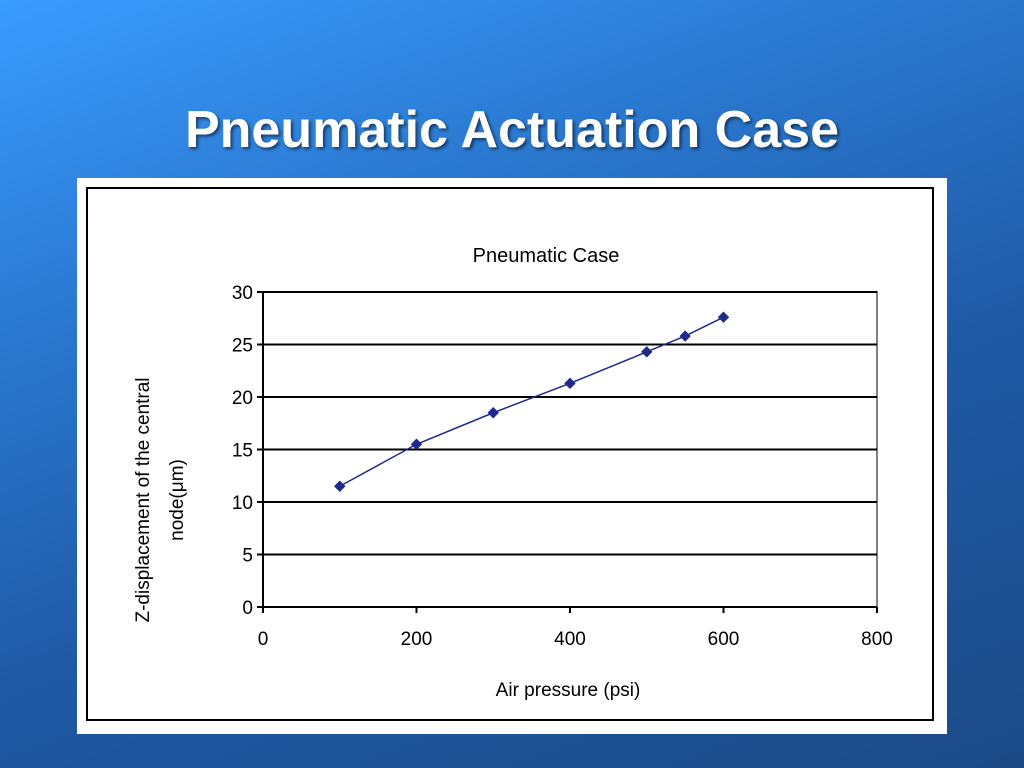 The height and width of the screenshot is (768, 1024). Describe the element at coordinates (160, 499) in the screenshot. I see `y-axis-label: Z-displacement of the central node(μm)` at that location.